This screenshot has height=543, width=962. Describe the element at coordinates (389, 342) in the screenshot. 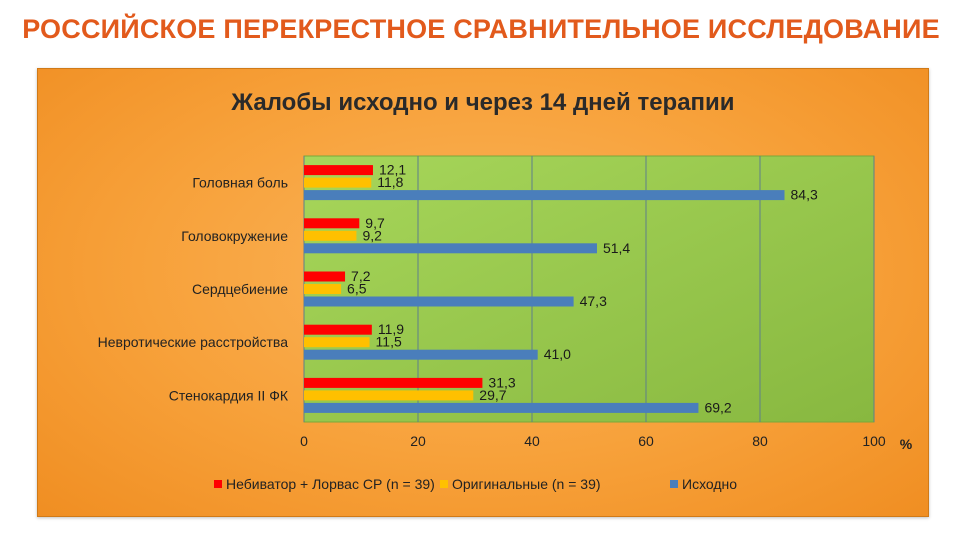

I see `data-label: 11,5` at that location.